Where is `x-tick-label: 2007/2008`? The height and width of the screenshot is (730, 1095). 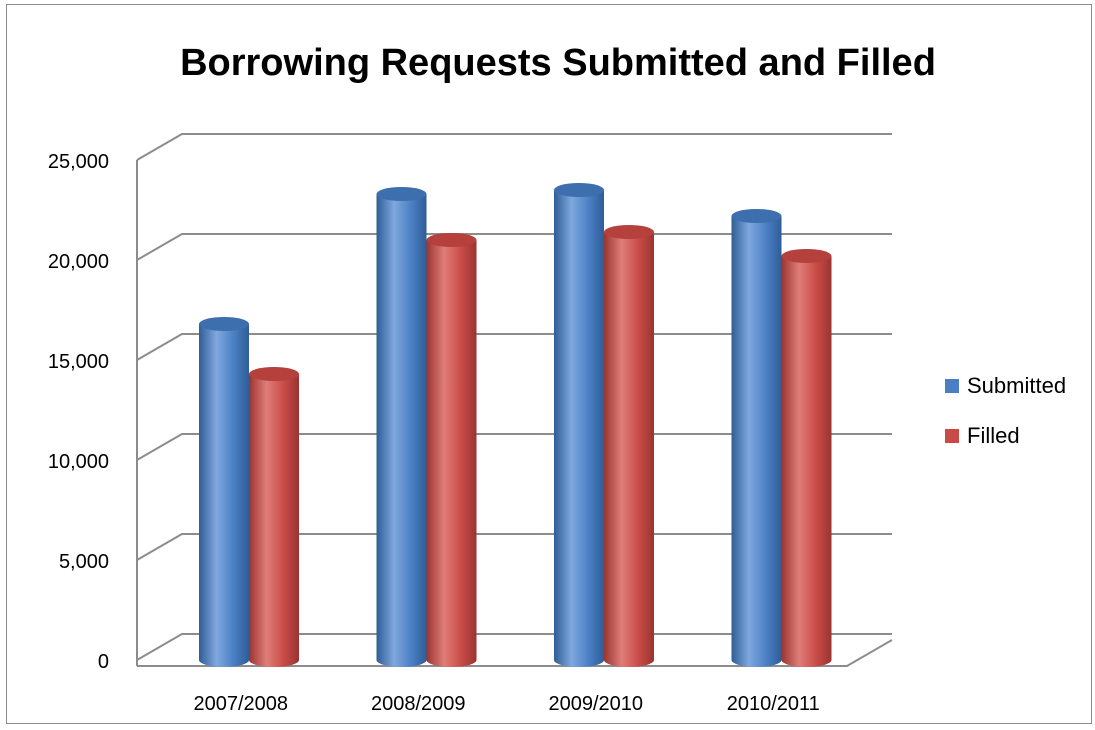 x-tick-label: 2007/2008 is located at coordinates (240, 704).